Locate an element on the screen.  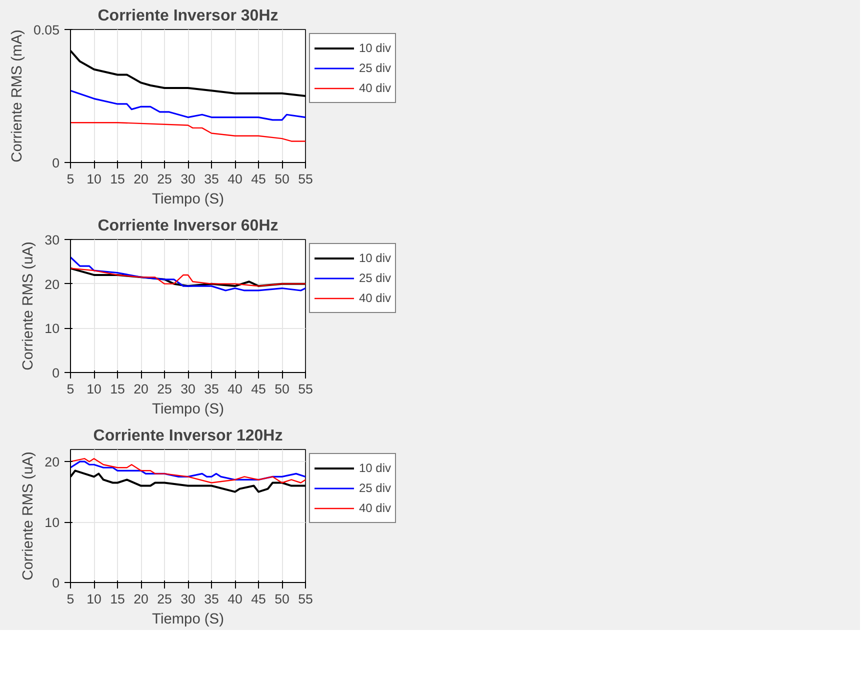
chart-title: Corriente Inversor 30Hz is located at coordinates (188, 16).